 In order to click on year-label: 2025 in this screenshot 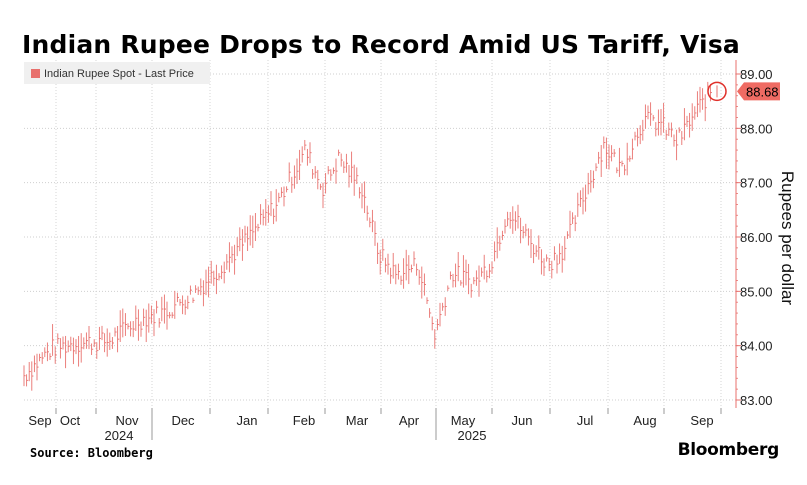, I will do `click(472, 435)`.